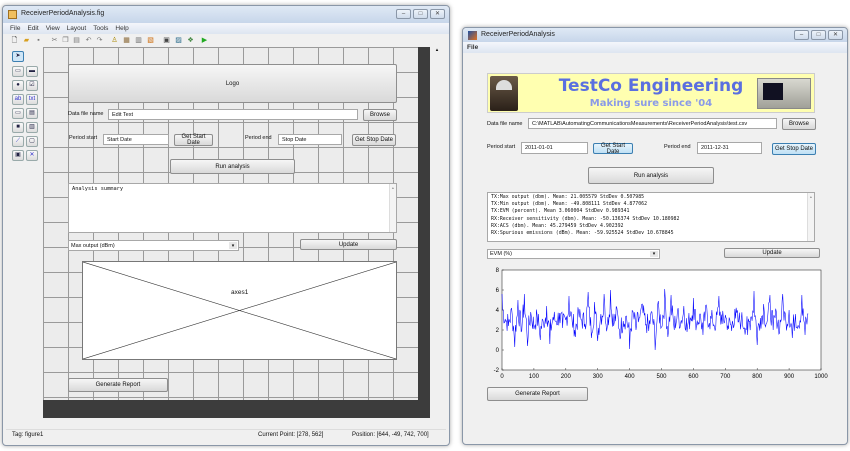 The width and height of the screenshot is (850, 451). Describe the element at coordinates (76, 28) in the screenshot. I see `menu-layout: Layout` at that location.